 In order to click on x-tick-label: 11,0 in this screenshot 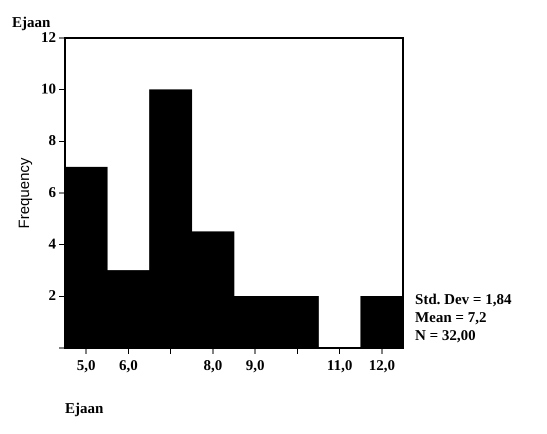, I will do `click(339, 366)`.